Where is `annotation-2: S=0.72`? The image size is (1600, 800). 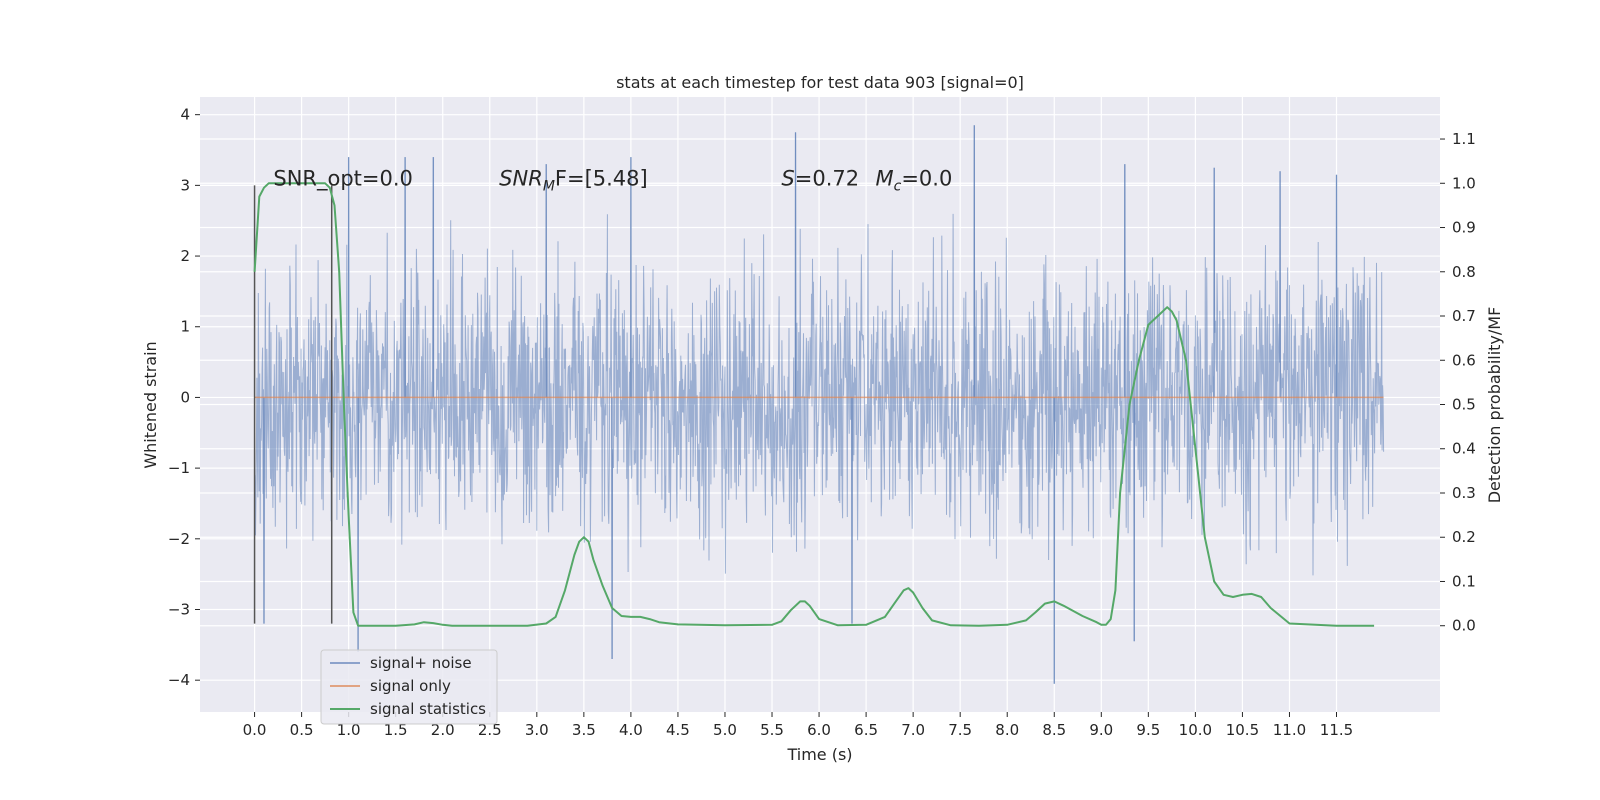 annotation-2: S=0.72 is located at coordinates (820, 178).